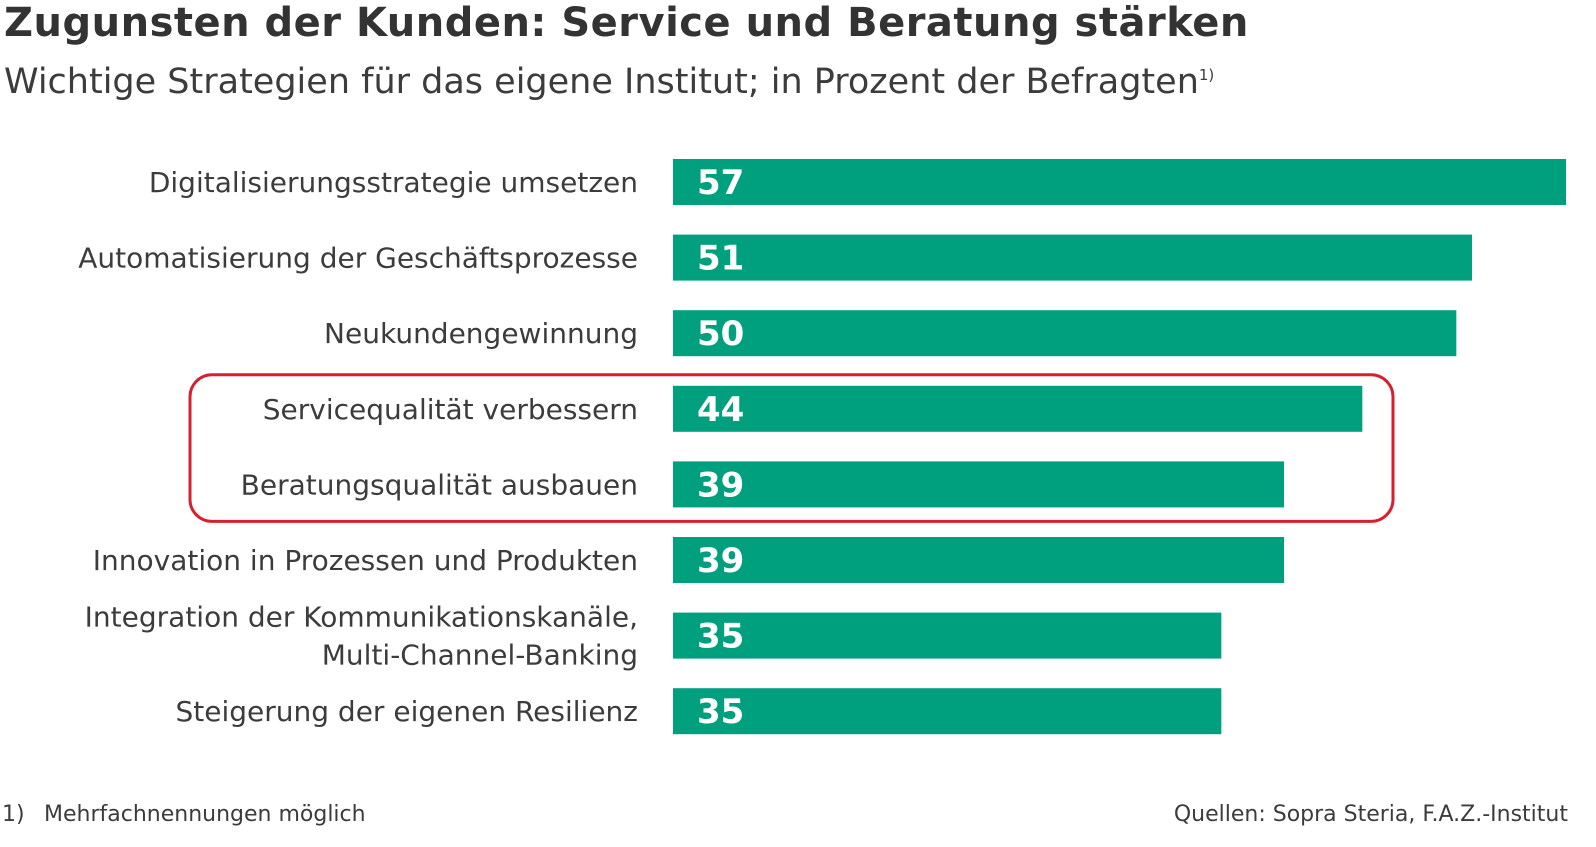 This screenshot has height=847, width=1596. What do you see at coordinates (358, 258) in the screenshot?
I see `category-label: Automatisierung der Geschäftsprozesse` at bounding box center [358, 258].